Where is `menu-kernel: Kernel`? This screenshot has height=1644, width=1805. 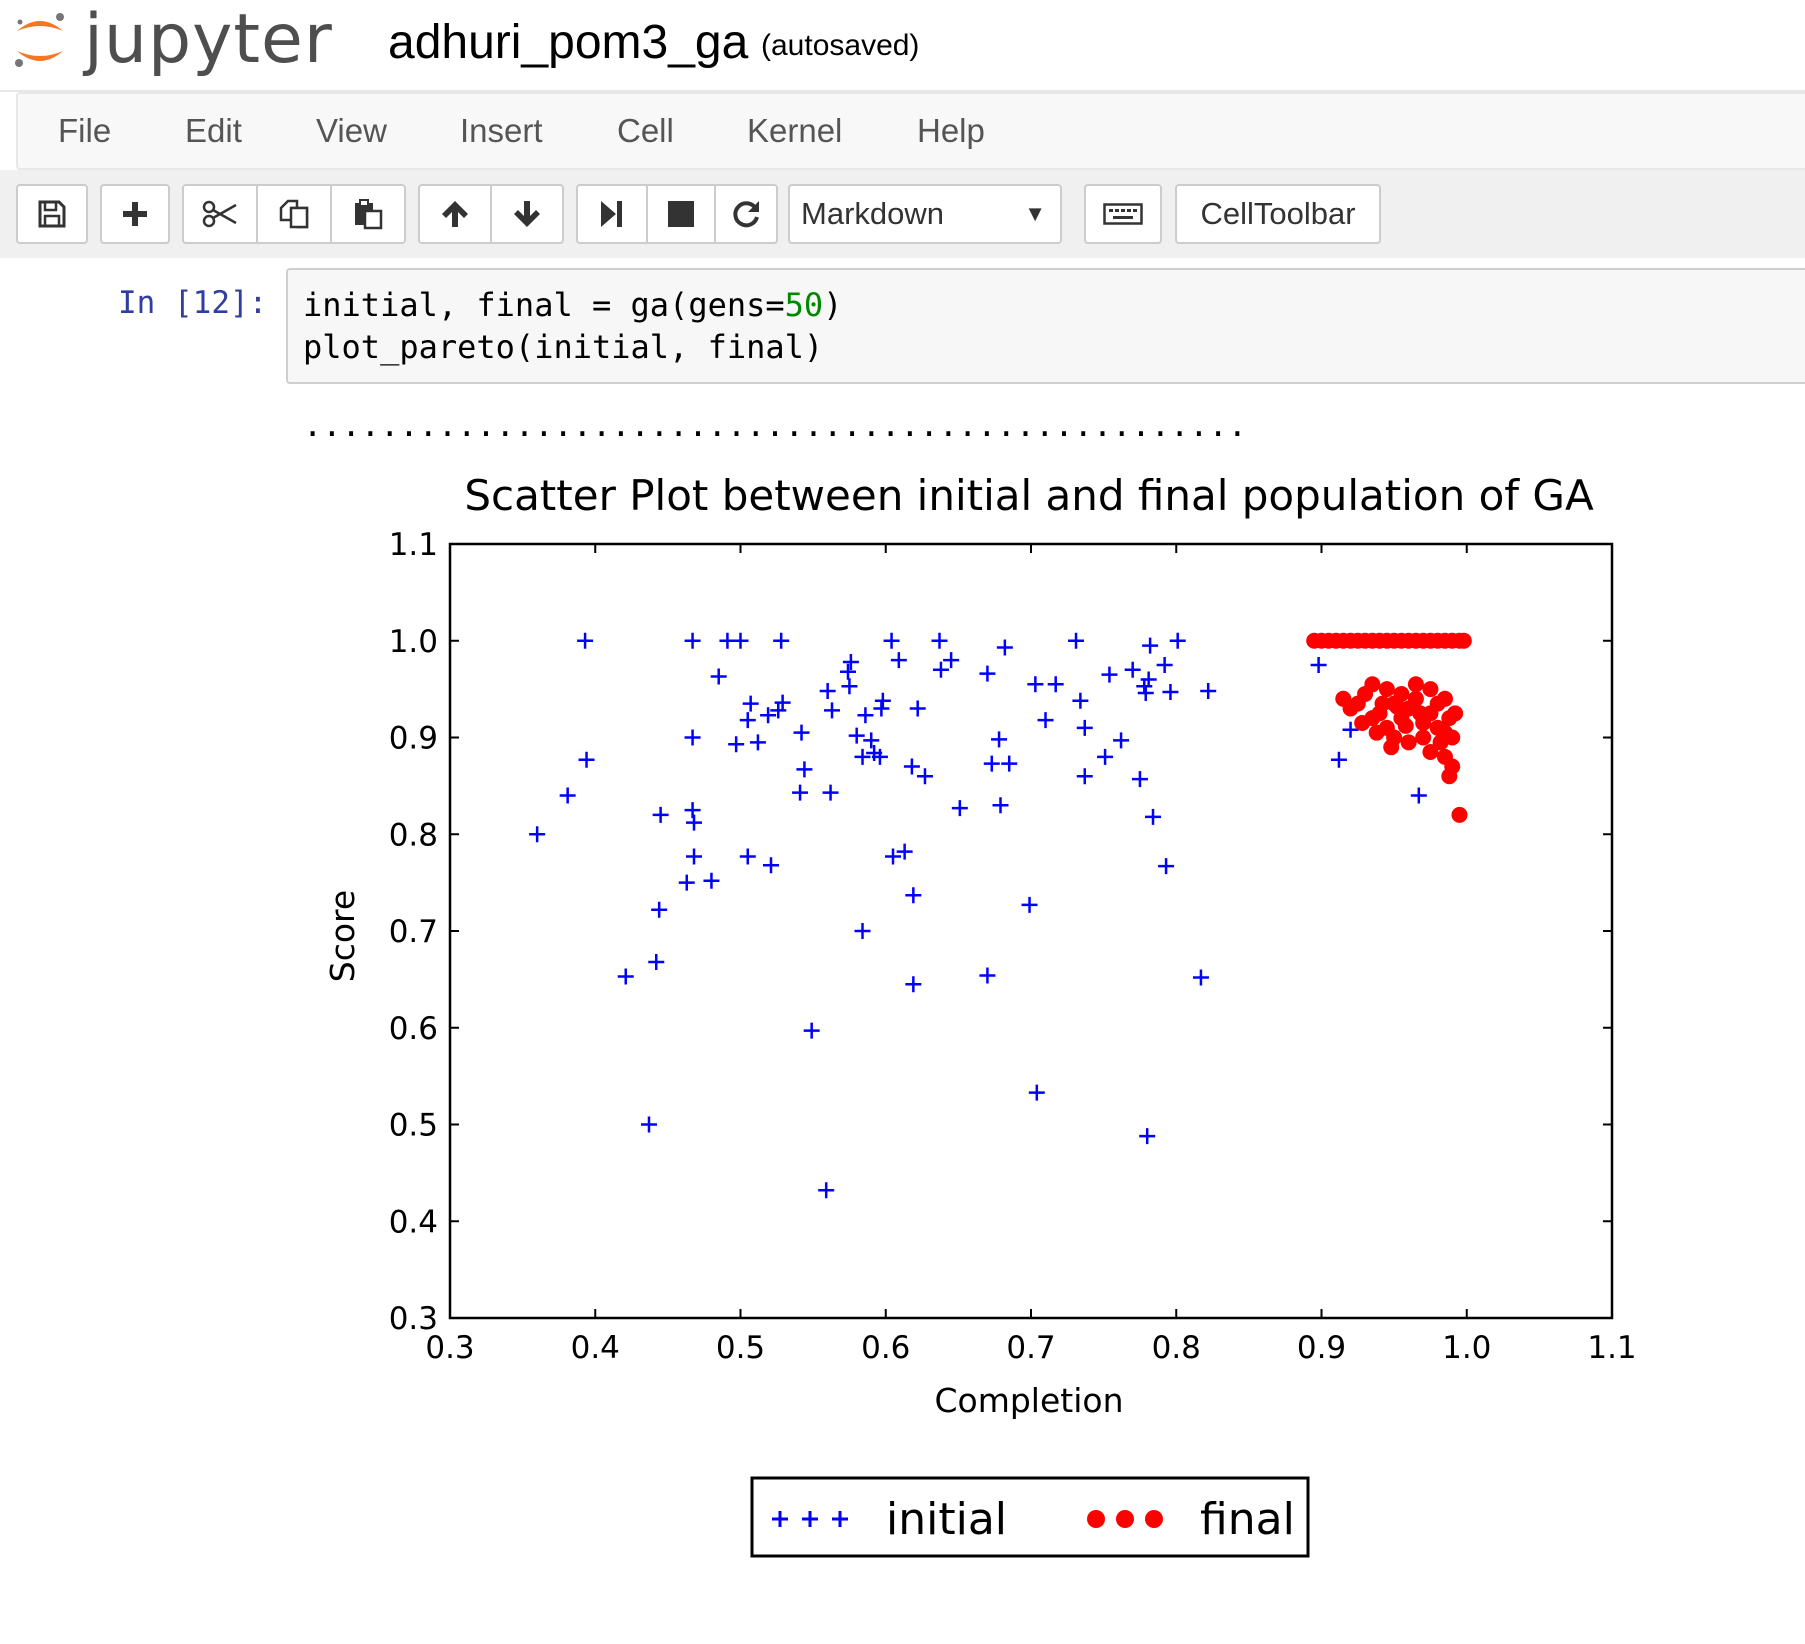 menu-kernel: Kernel is located at coordinates (795, 130).